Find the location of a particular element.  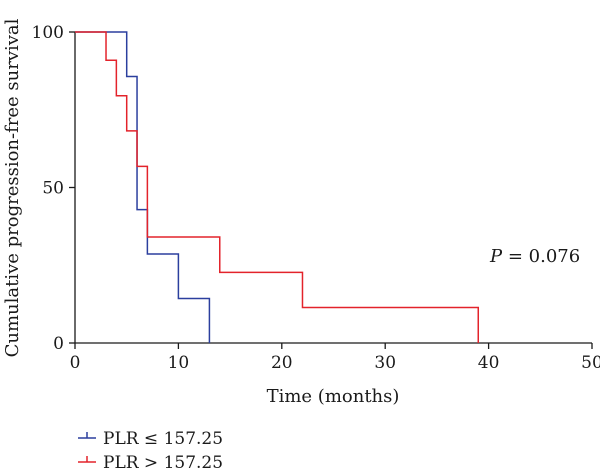

legend-item-plr-high: PLR > 157.25 is located at coordinates (150, 463).